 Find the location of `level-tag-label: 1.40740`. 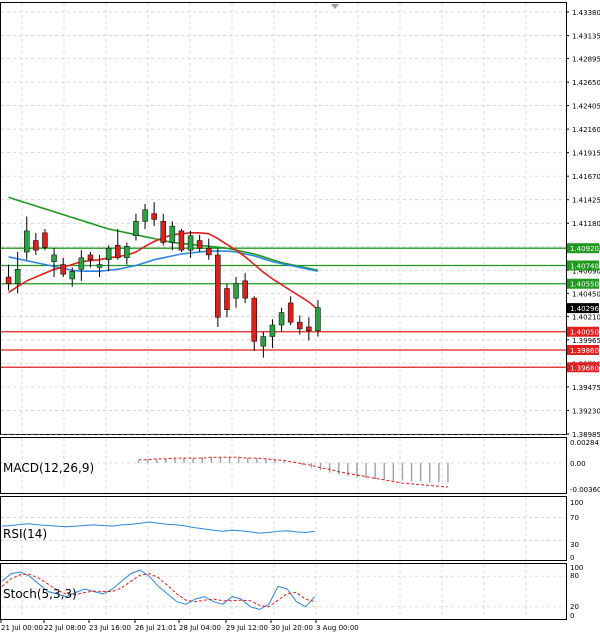

level-tag-label: 1.40740 is located at coordinates (584, 266).